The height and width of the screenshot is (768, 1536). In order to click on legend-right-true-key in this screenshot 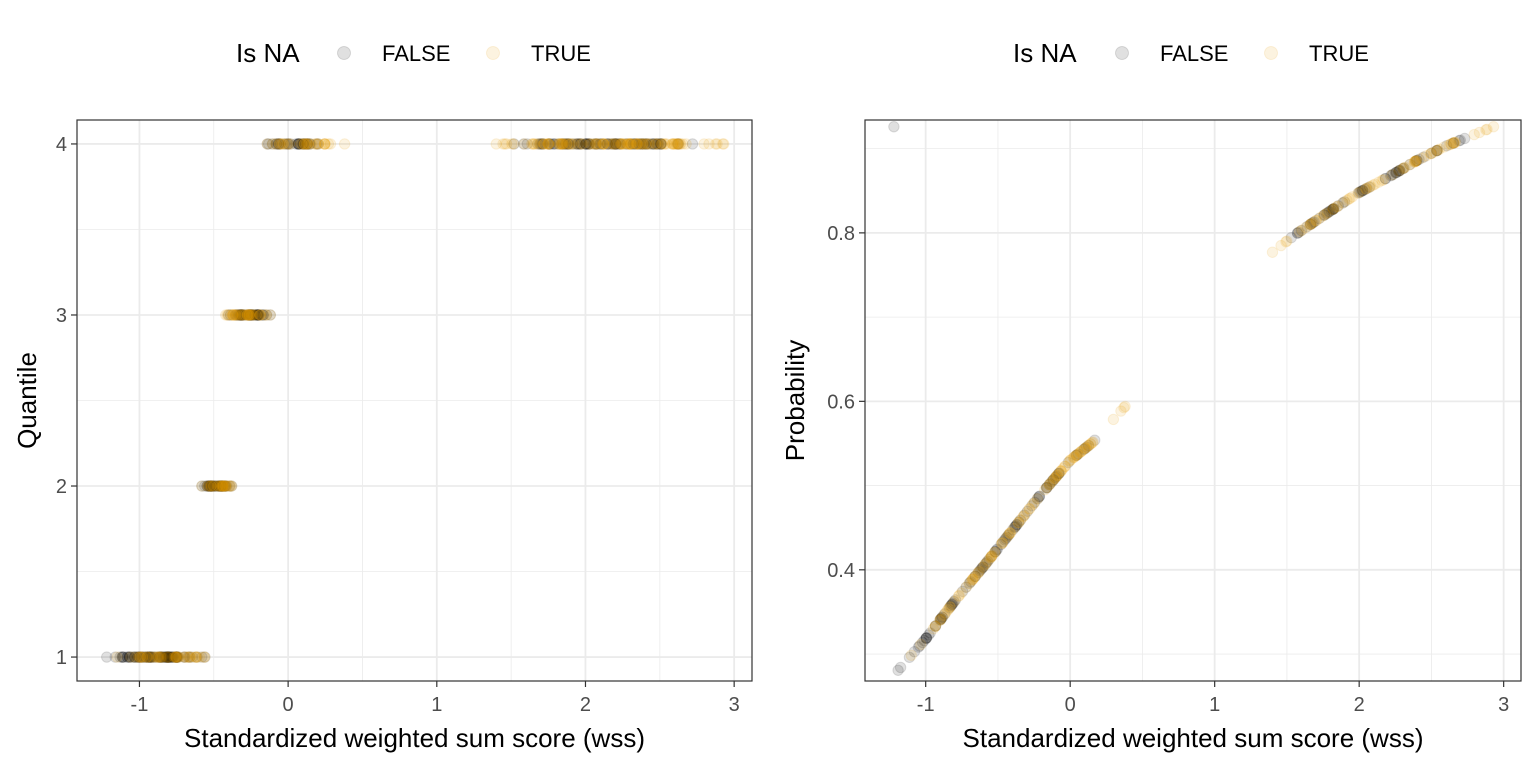, I will do `click(1271, 53)`.